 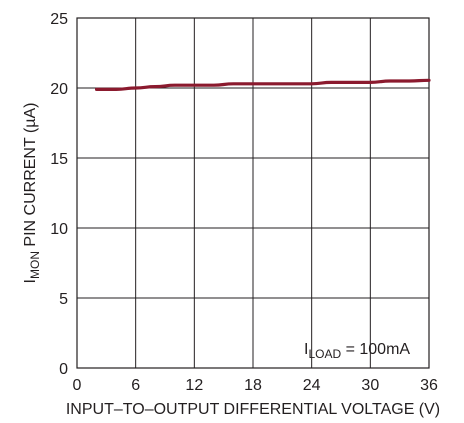 What do you see at coordinates (324, 354) in the screenshot?
I see `load-annotation-subscript: LOAD` at bounding box center [324, 354].